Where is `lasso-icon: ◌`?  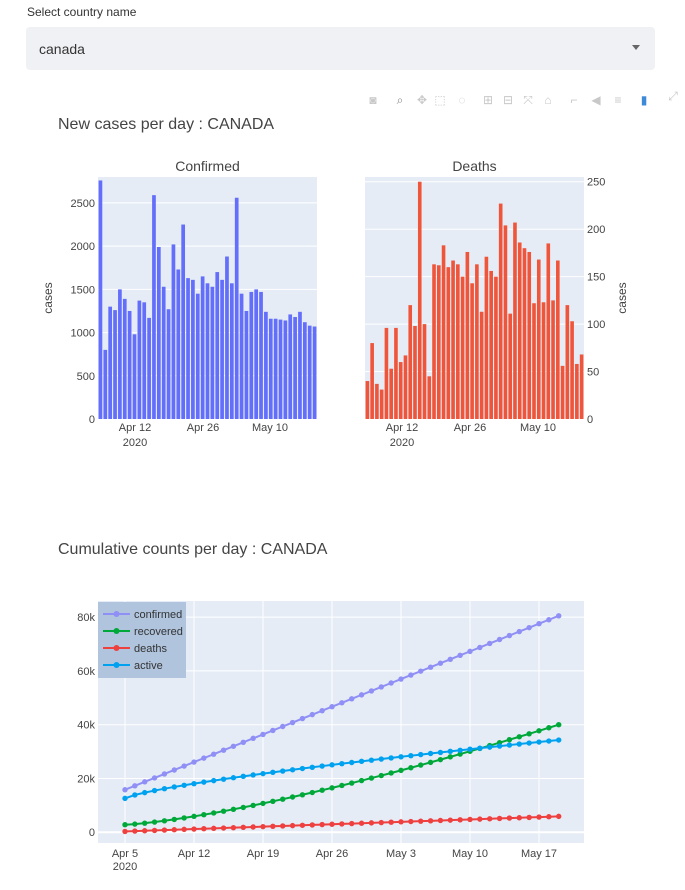 lasso-icon: ◌ is located at coordinates (462, 100).